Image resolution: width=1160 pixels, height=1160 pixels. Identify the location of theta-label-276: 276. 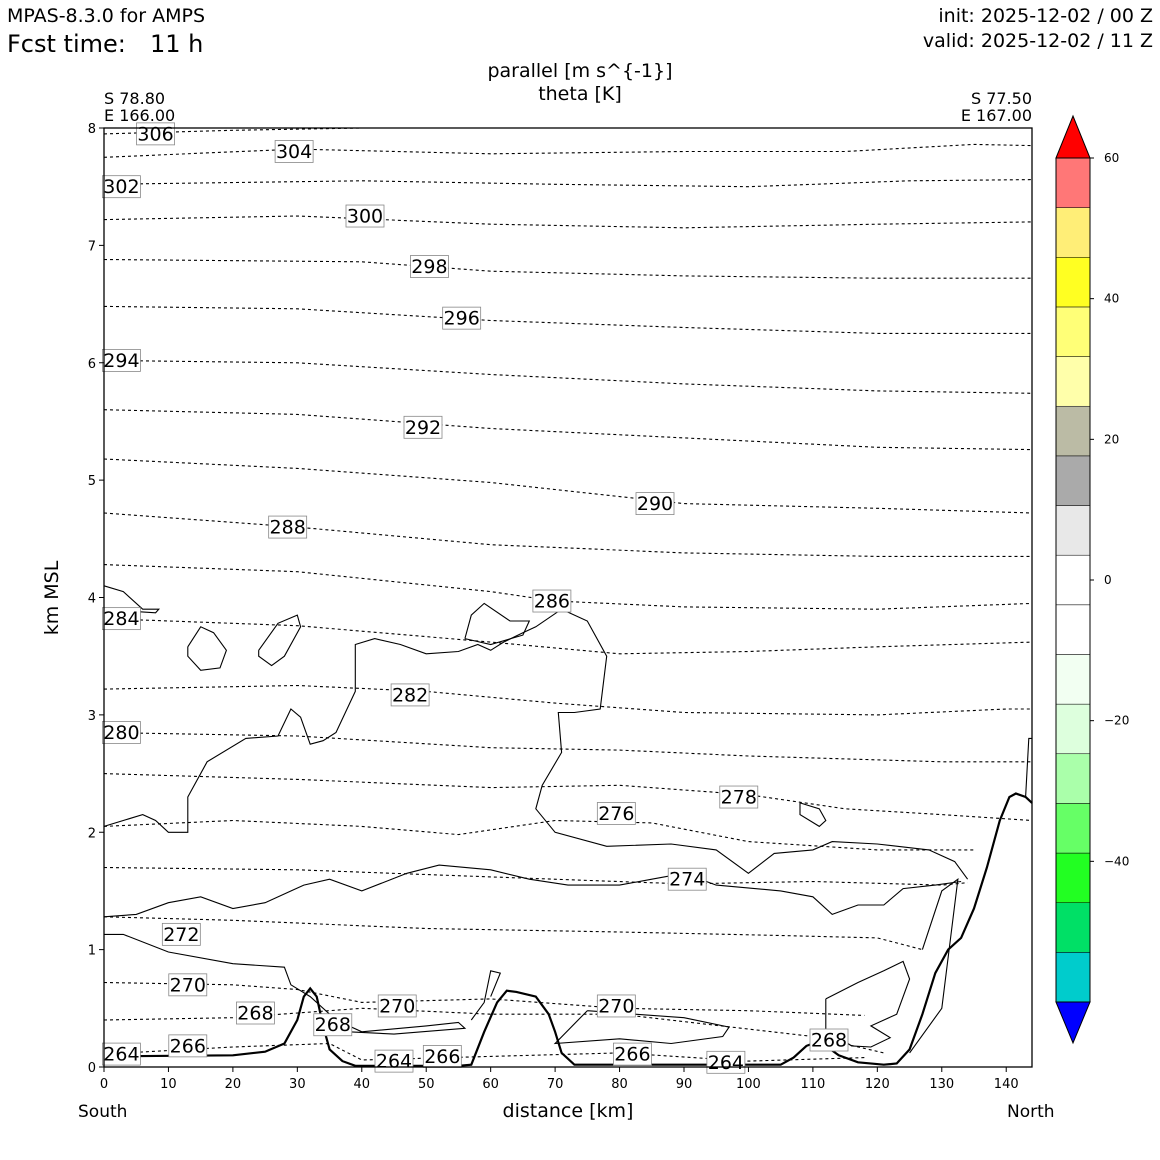
(616, 813).